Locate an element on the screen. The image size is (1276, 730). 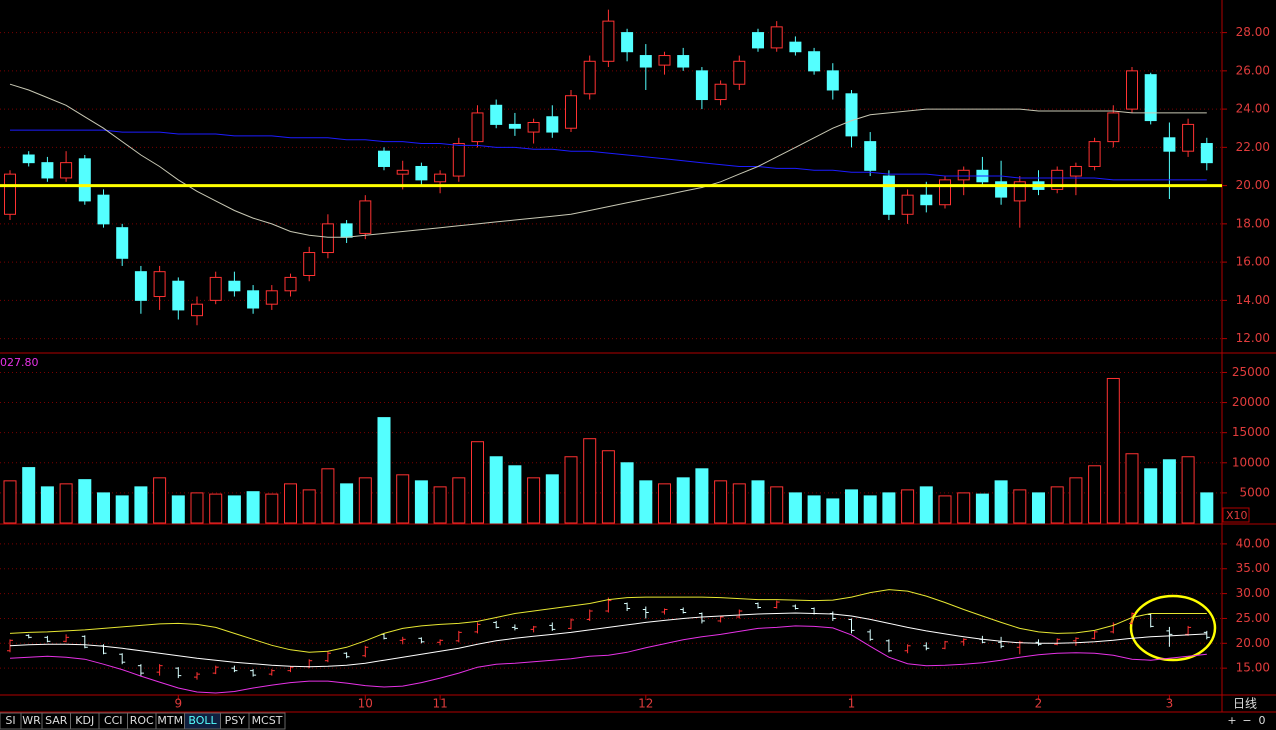
x-tick-label: 9 is located at coordinates (178, 704).